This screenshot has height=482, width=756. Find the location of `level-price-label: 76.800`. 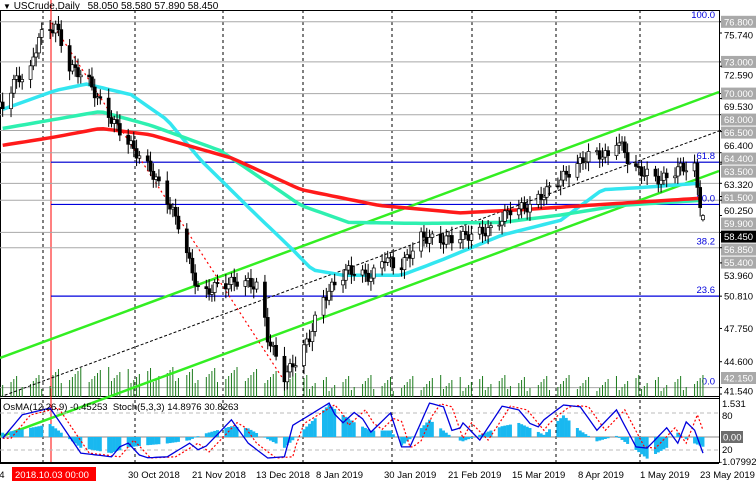

level-price-label: 76.800 is located at coordinates (738, 22).